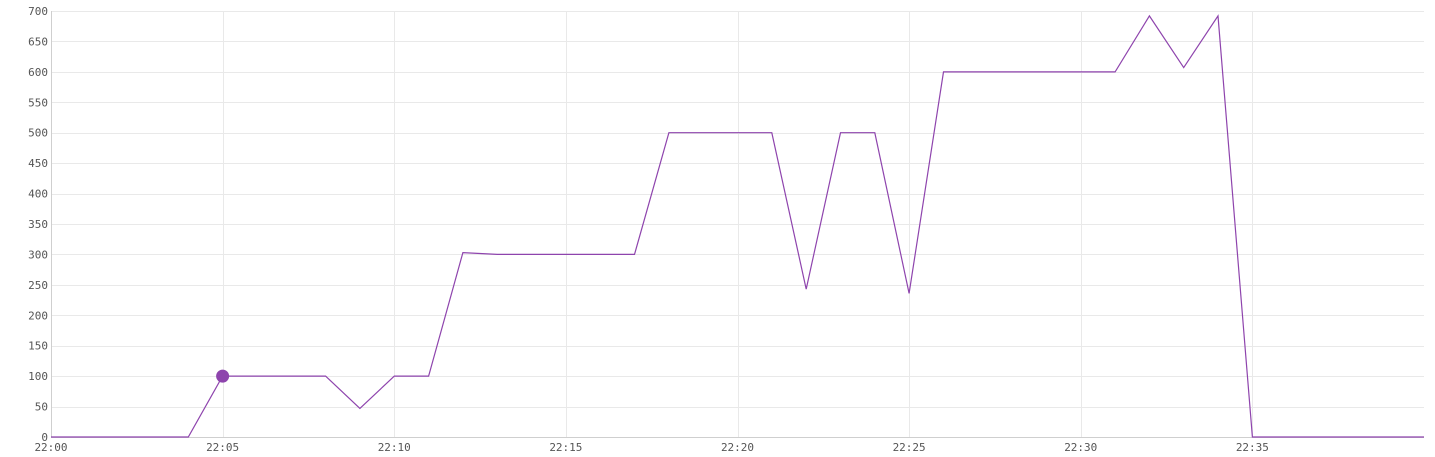  Describe the element at coordinates (50, 447) in the screenshot. I see `x-tick-label: 22:00` at that location.